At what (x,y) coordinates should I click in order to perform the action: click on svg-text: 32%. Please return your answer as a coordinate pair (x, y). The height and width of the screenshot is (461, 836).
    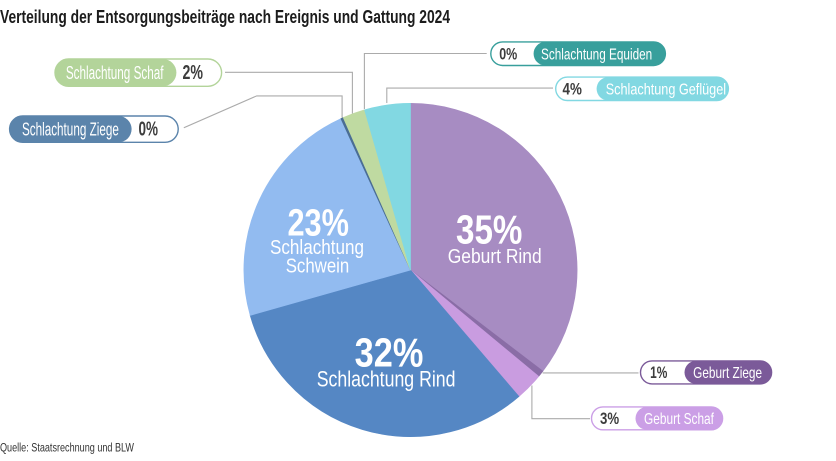
    Looking at the image, I should click on (389, 353).